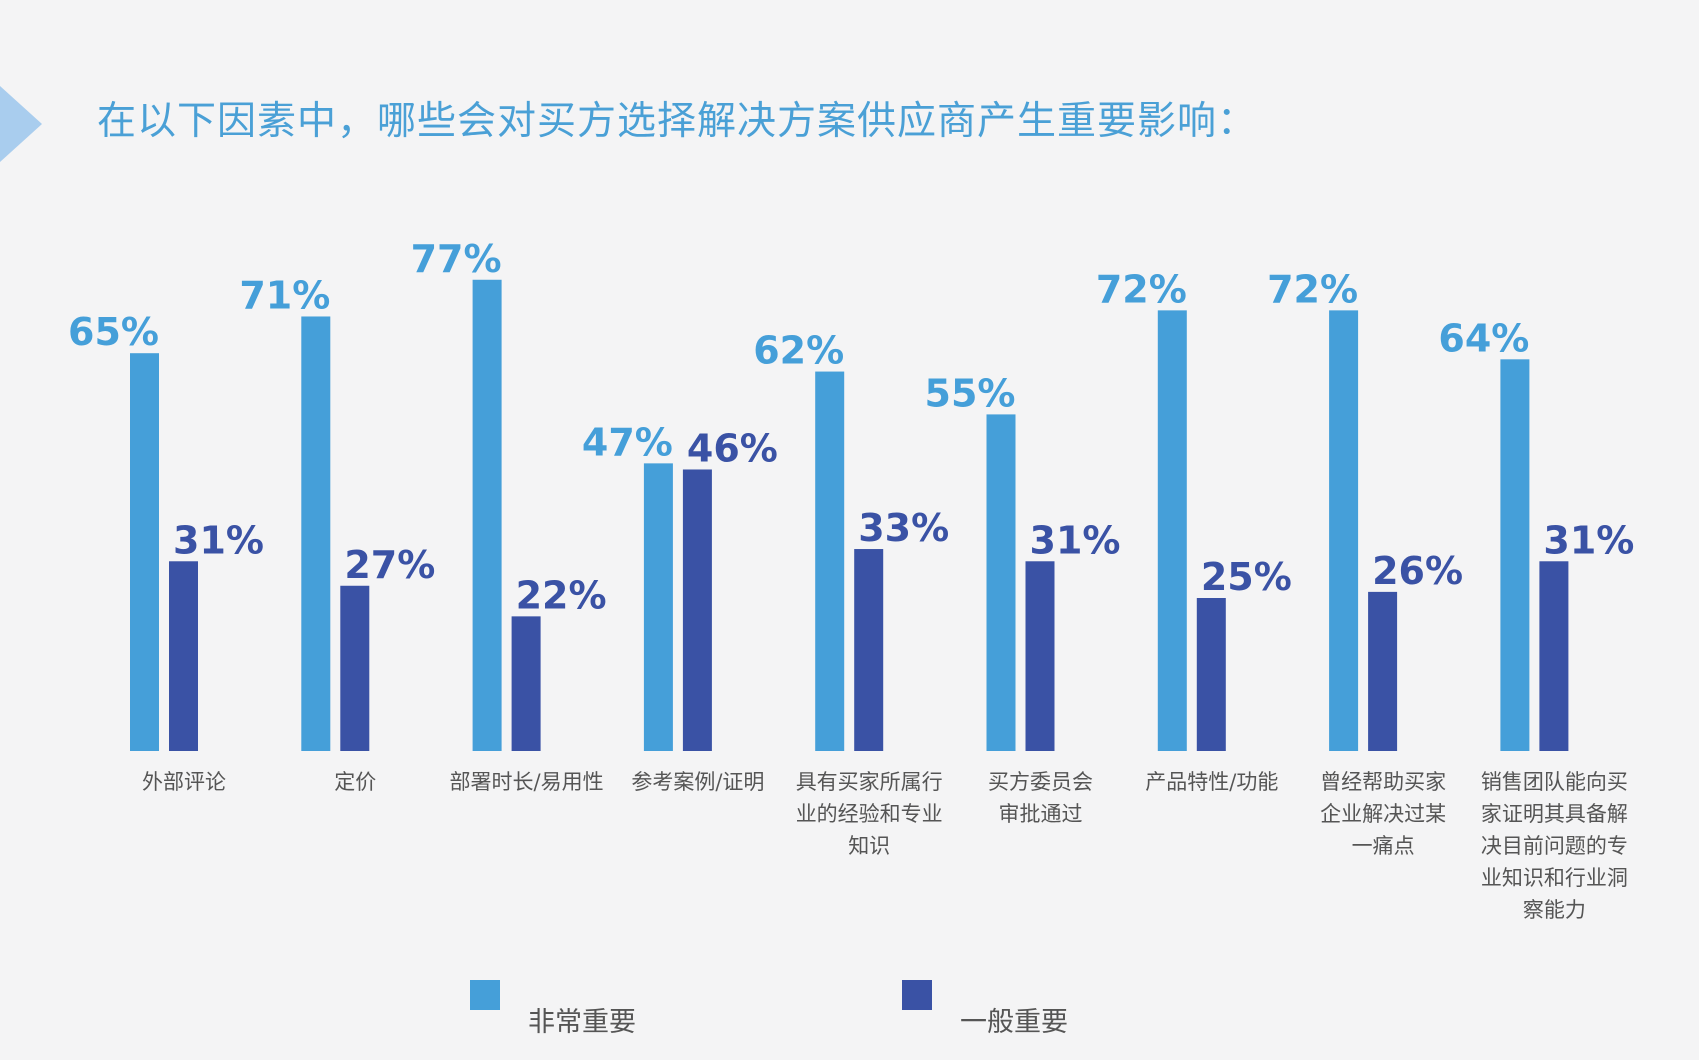 The height and width of the screenshot is (1060, 1699). Describe the element at coordinates (355, 782) in the screenshot. I see `category-label-1-line-0: 定价` at that location.